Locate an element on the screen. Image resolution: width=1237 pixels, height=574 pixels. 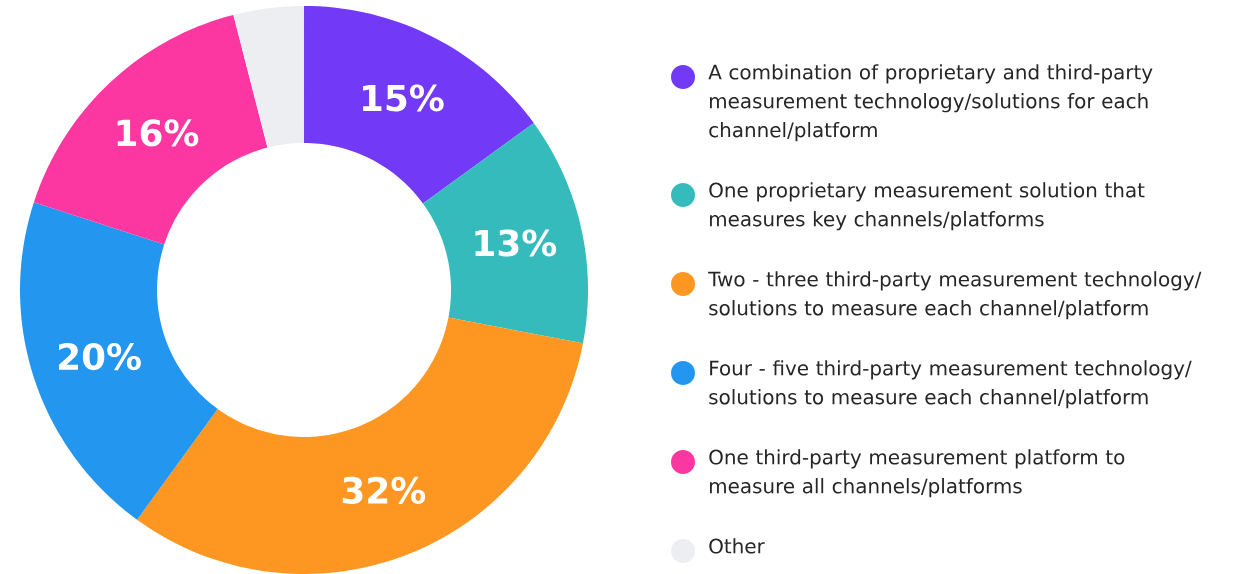
data-label: 16% is located at coordinates (158, 133).